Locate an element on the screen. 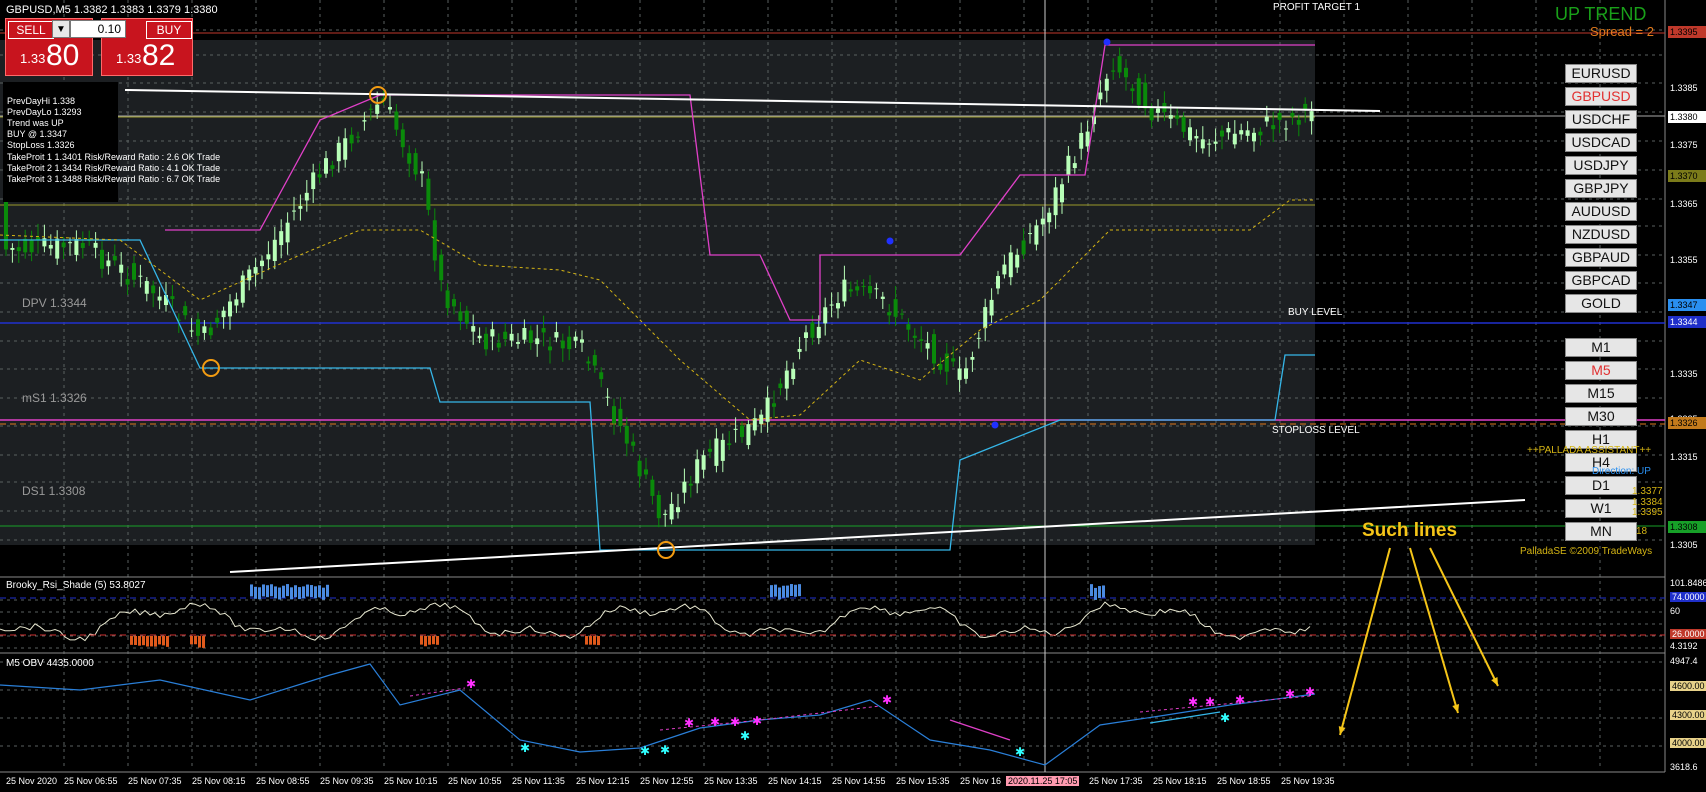 The width and height of the screenshot is (1706, 792). price-axis-label: 1.3335 is located at coordinates (1684, 374).